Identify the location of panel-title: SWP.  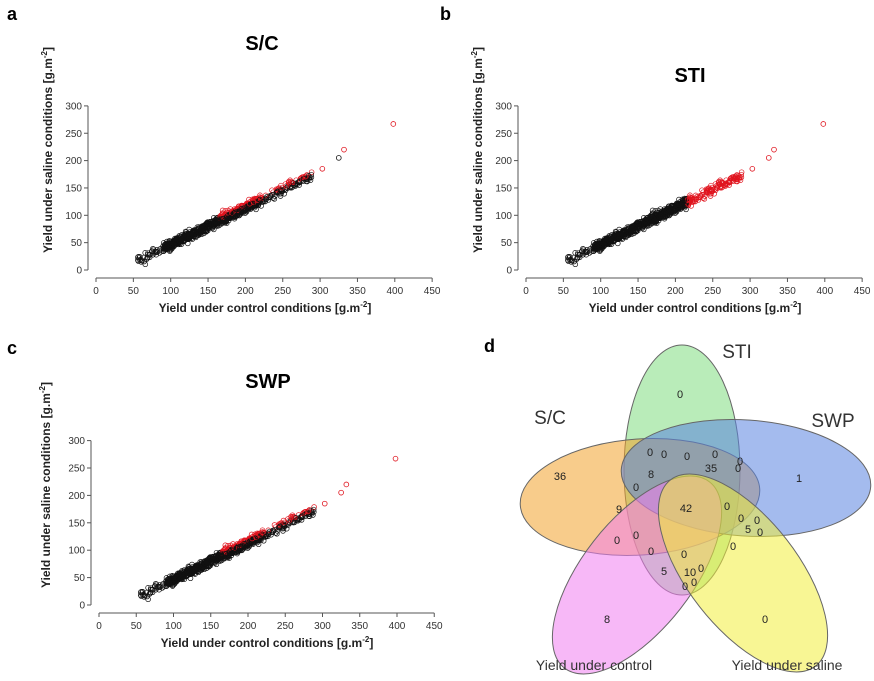
(268, 382).